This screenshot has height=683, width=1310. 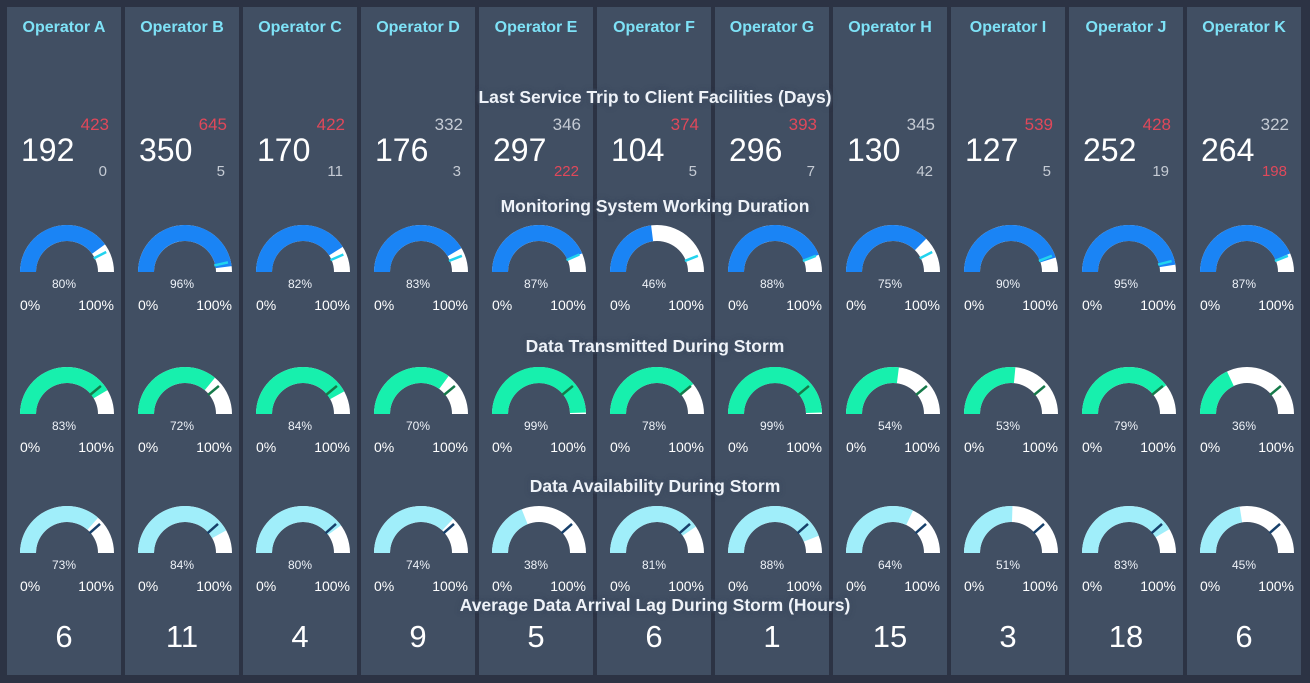 What do you see at coordinates (890, 284) in the screenshot?
I see `gauge-percent-label: 75%` at bounding box center [890, 284].